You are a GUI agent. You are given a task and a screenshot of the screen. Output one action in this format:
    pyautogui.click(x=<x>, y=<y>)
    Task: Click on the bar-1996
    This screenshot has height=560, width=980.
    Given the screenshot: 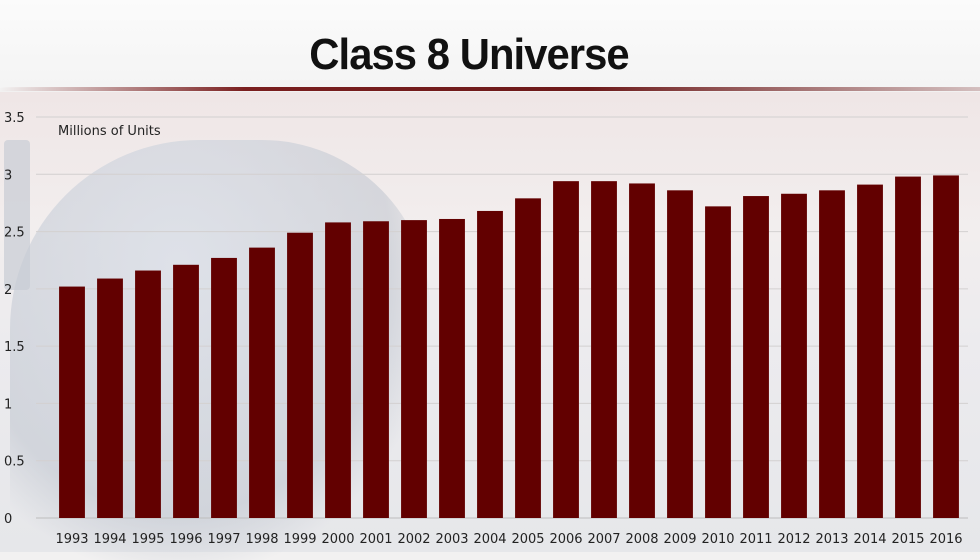 What is the action you would take?
    pyautogui.click(x=186, y=391)
    